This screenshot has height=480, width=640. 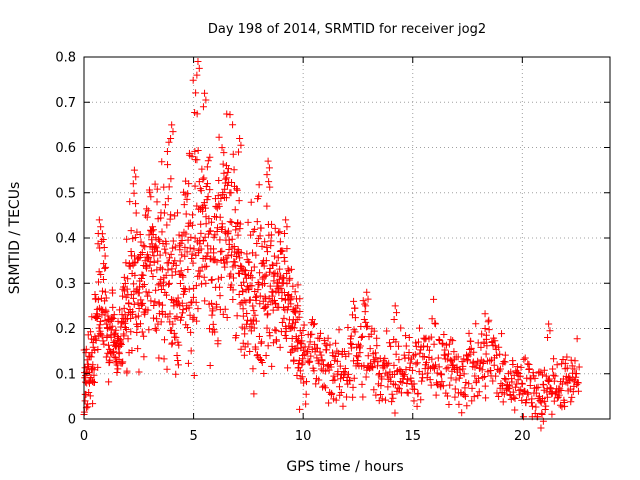 What do you see at coordinates (65, 58) in the screenshot?
I see `y-tick-label: 0.8` at bounding box center [65, 58].